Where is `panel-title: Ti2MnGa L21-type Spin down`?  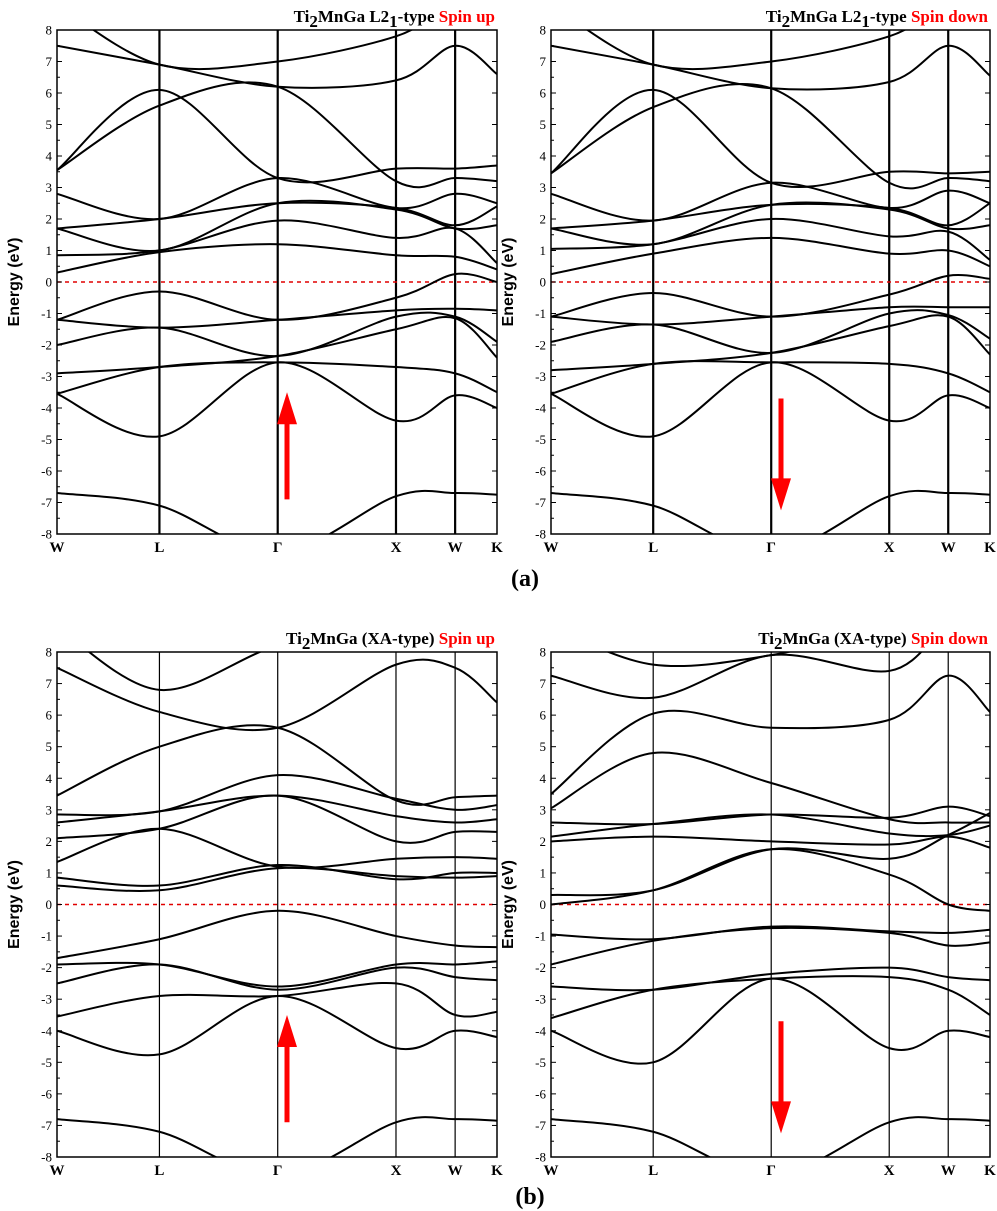 panel-title: Ti2MnGa L21-type Spin down is located at coordinates (877, 19).